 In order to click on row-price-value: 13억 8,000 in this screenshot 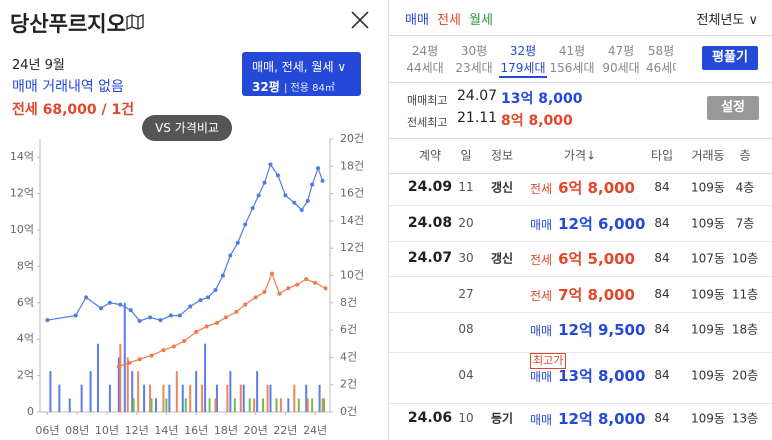, I will do `click(602, 376)`.